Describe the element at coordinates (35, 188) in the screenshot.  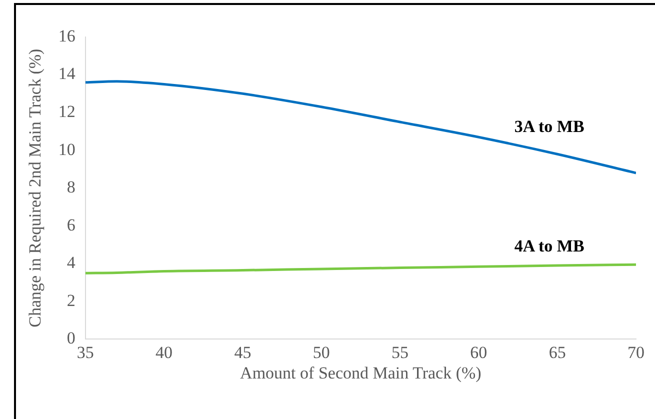
I see `y-axis-title: Change in Required 2nd Main Track (%)` at that location.